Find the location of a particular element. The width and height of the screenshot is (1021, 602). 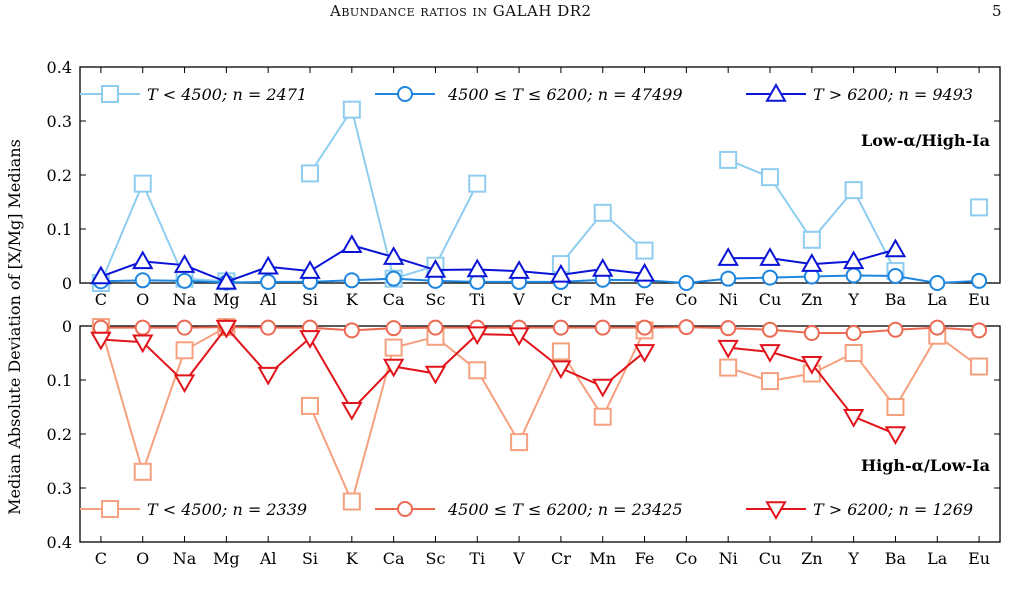

panel-label: High-α/Low-Ia is located at coordinates (925, 465).